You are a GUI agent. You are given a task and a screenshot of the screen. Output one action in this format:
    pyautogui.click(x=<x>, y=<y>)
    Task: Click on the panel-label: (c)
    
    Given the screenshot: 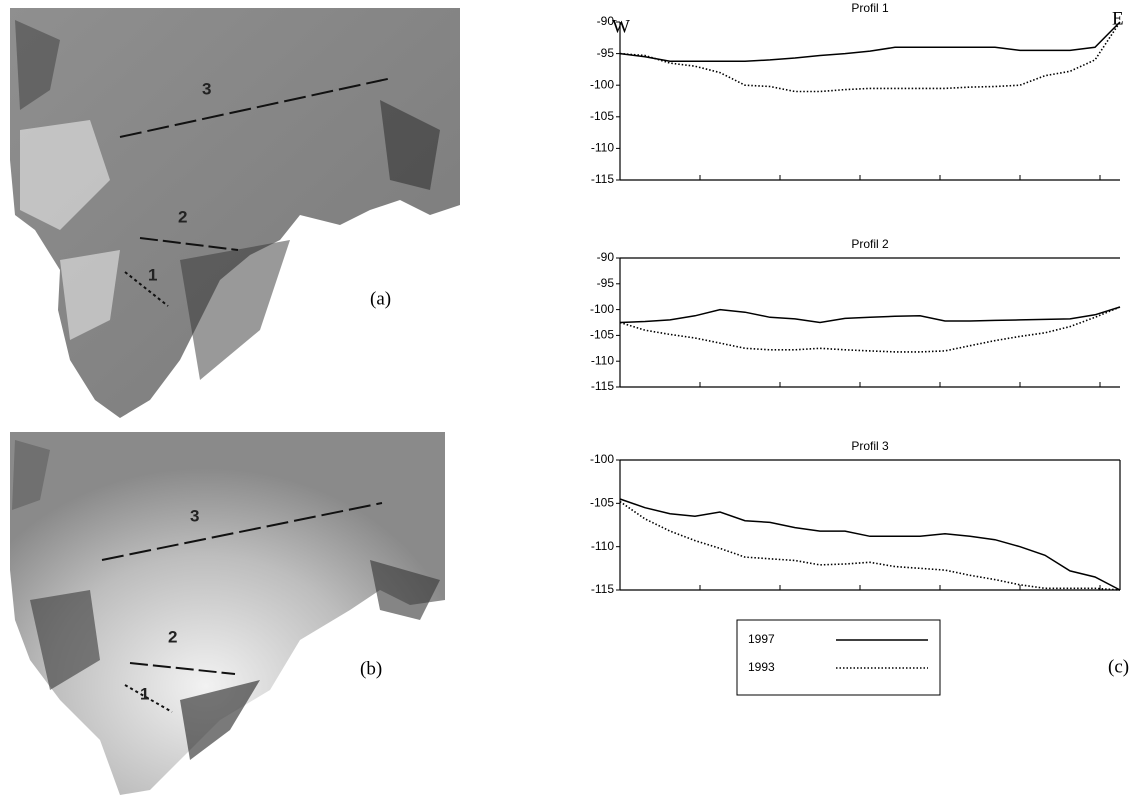 What is the action you would take?
    pyautogui.click(x=1118, y=666)
    